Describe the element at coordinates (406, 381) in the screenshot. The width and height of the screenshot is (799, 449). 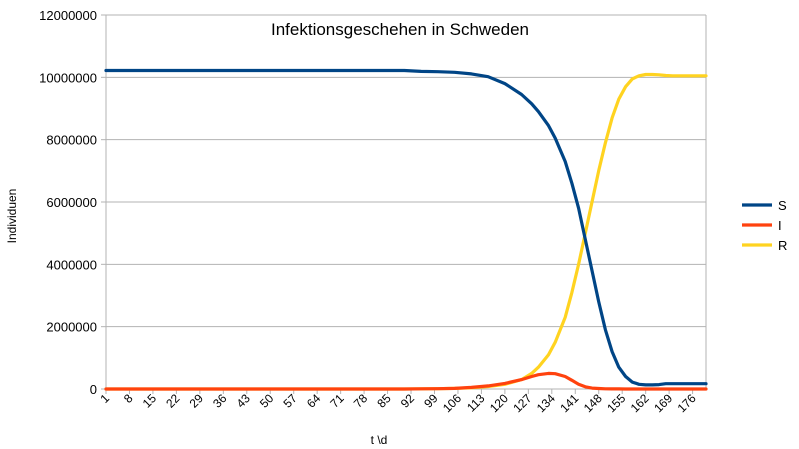
I see `series-line-i` at that location.